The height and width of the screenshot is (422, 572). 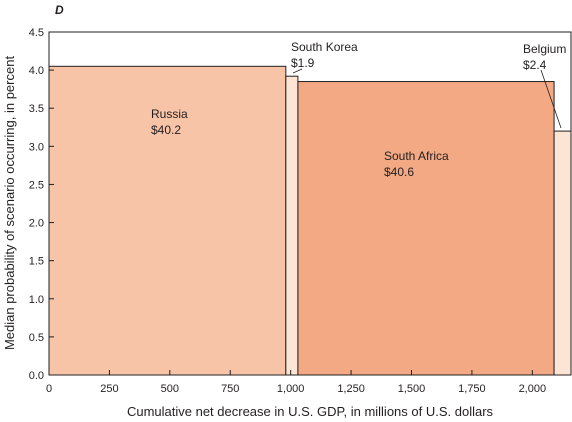 I want to click on bar-label-south-korea: South Korea, so click(x=324, y=47).